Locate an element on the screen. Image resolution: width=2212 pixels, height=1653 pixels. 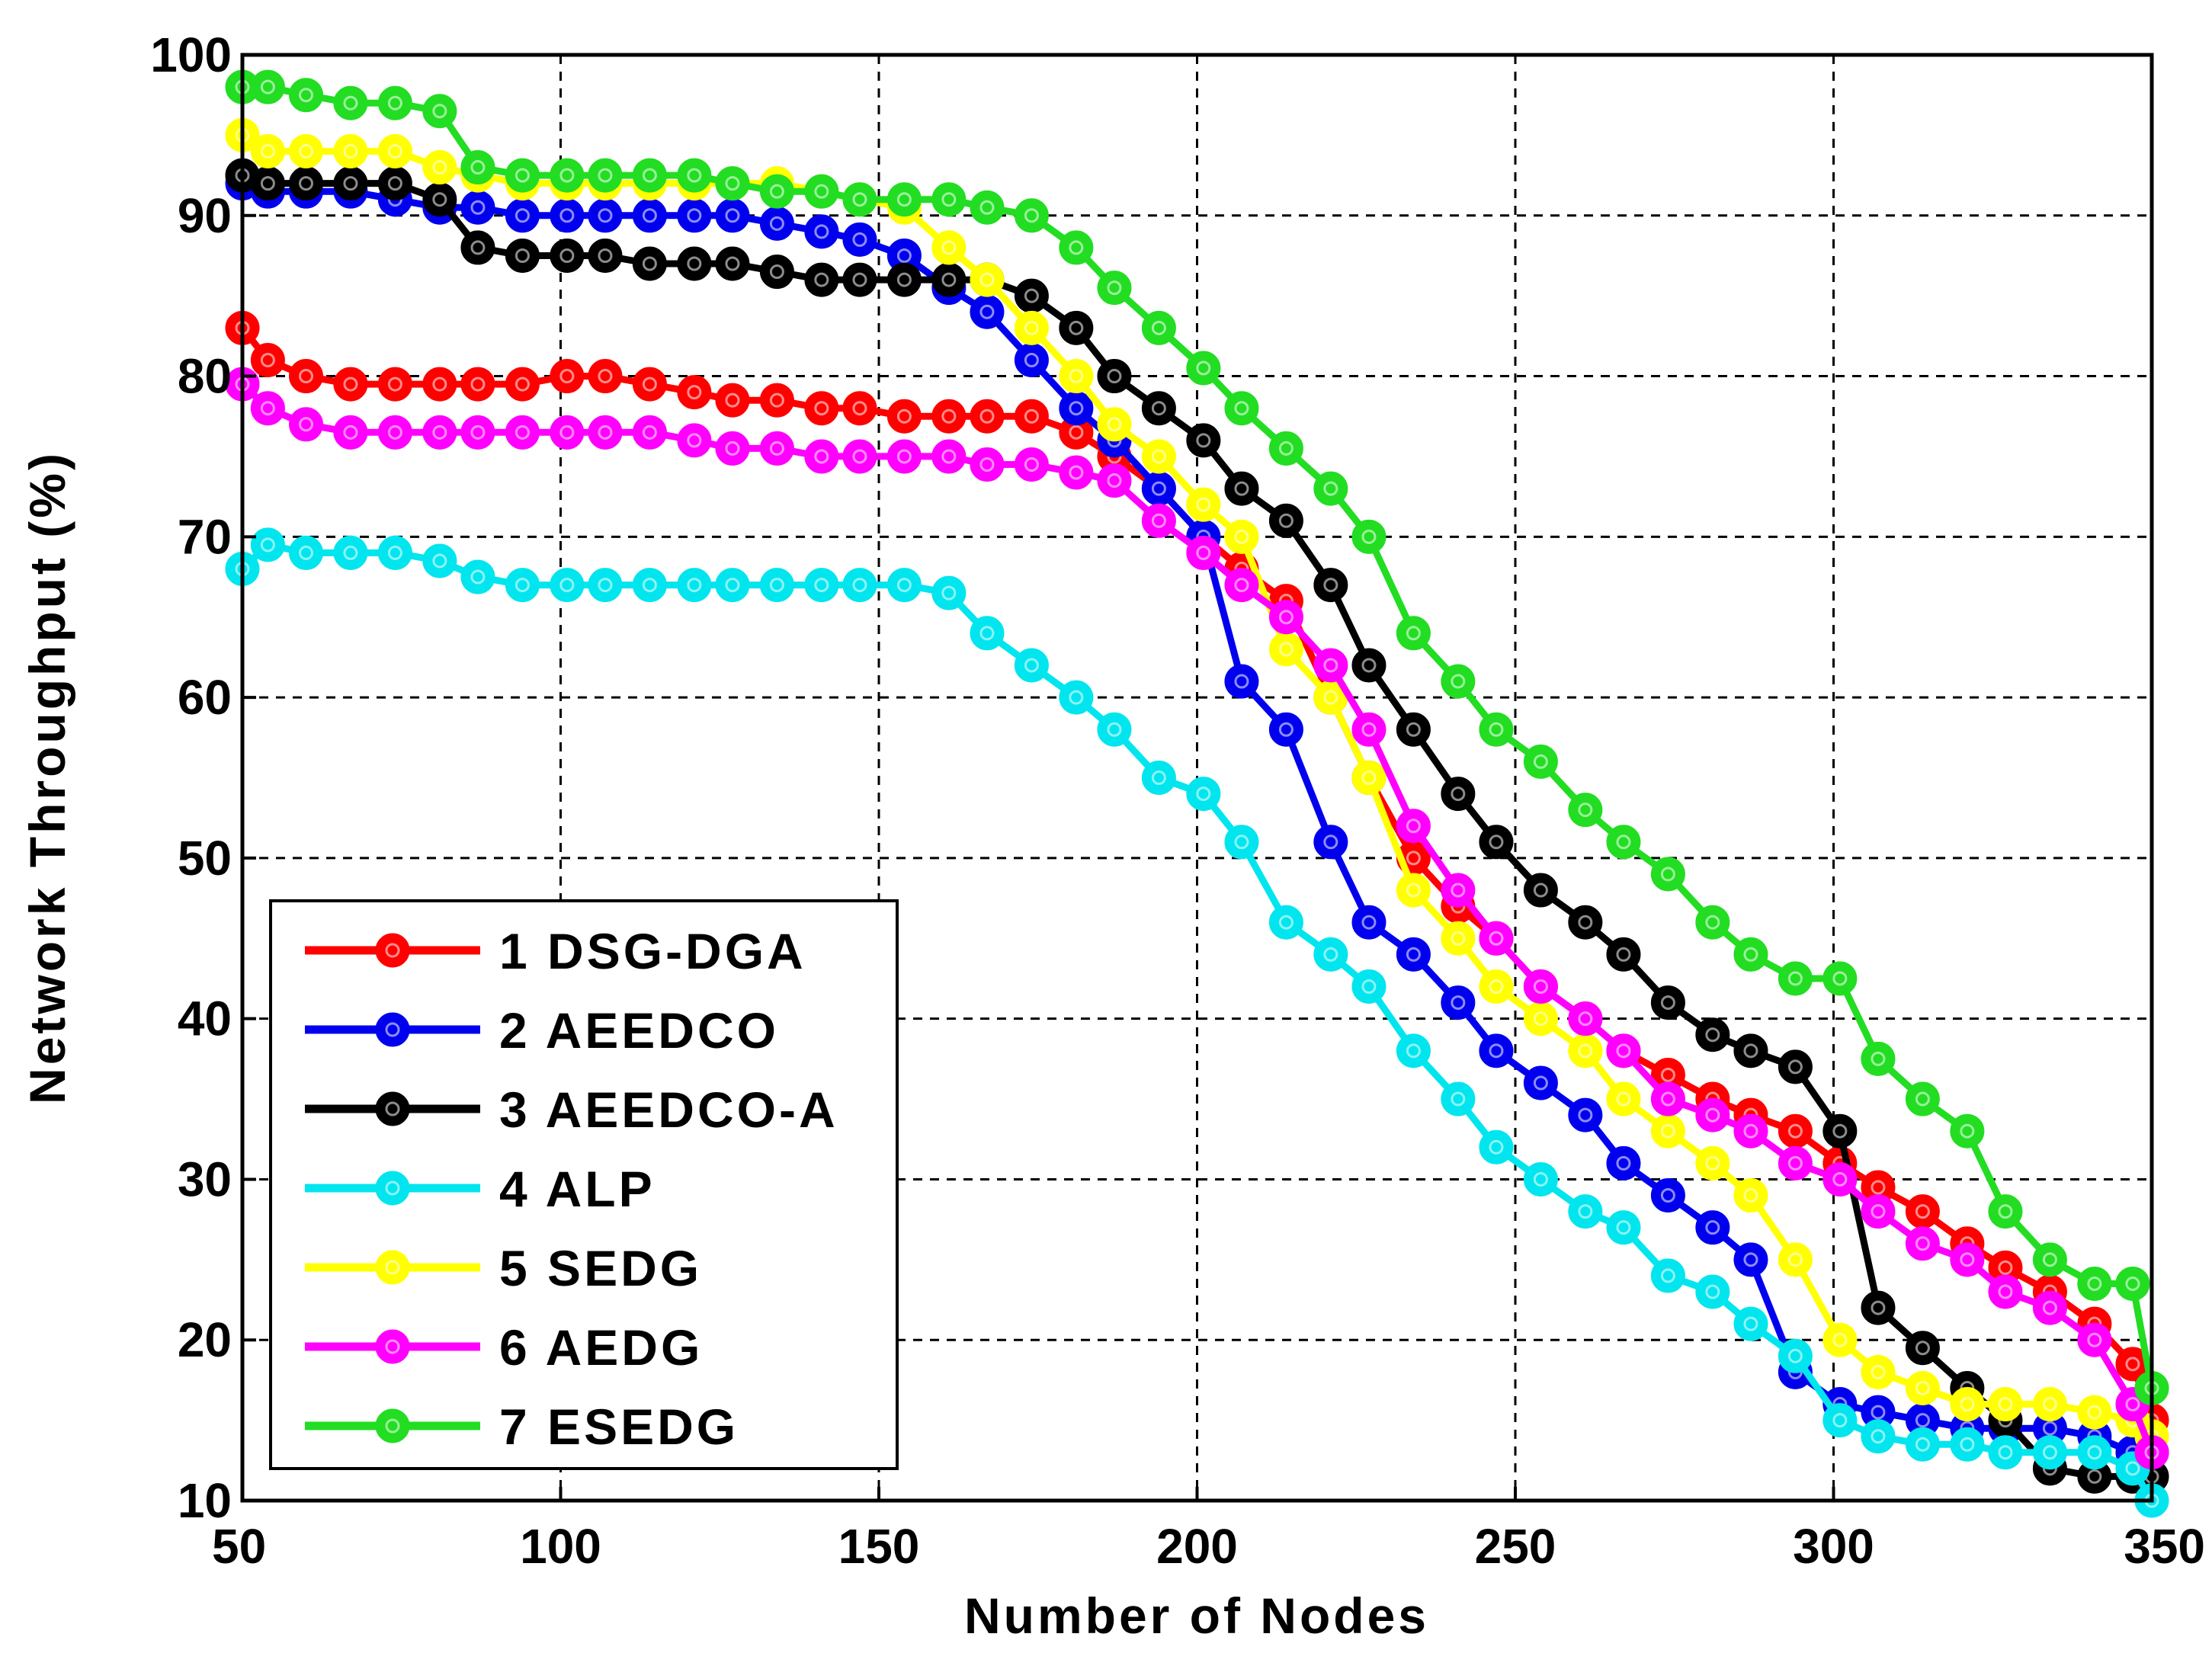
legend-entry: 5 SEDG is located at coordinates (502, 1268).